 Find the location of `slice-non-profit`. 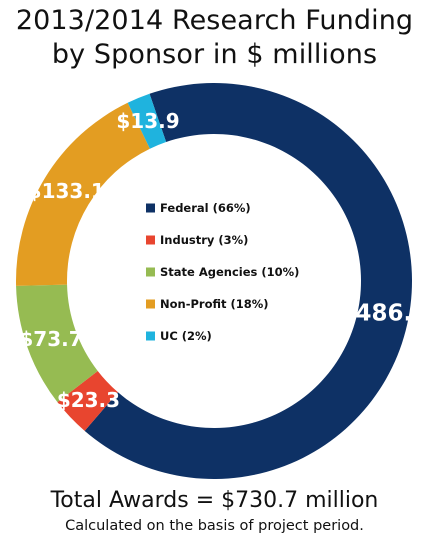

slice-non-profit is located at coordinates (83, 194).